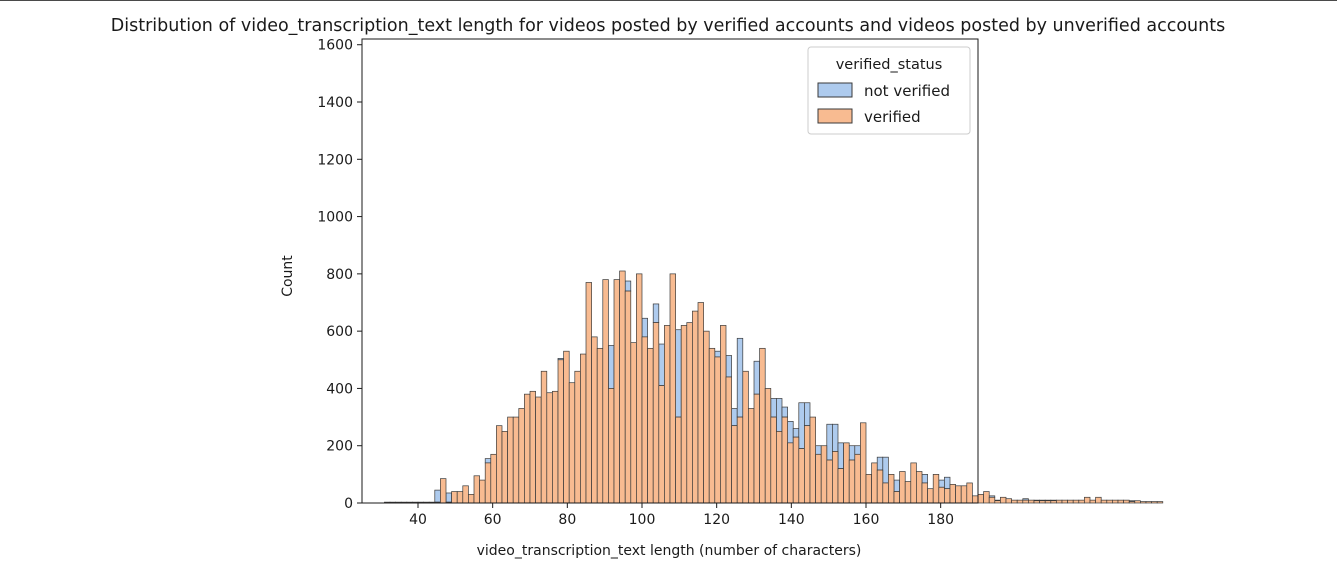 The height and width of the screenshot is (567, 1337). What do you see at coordinates (335, 218) in the screenshot?
I see `y-tick-label: 1000` at bounding box center [335, 218].